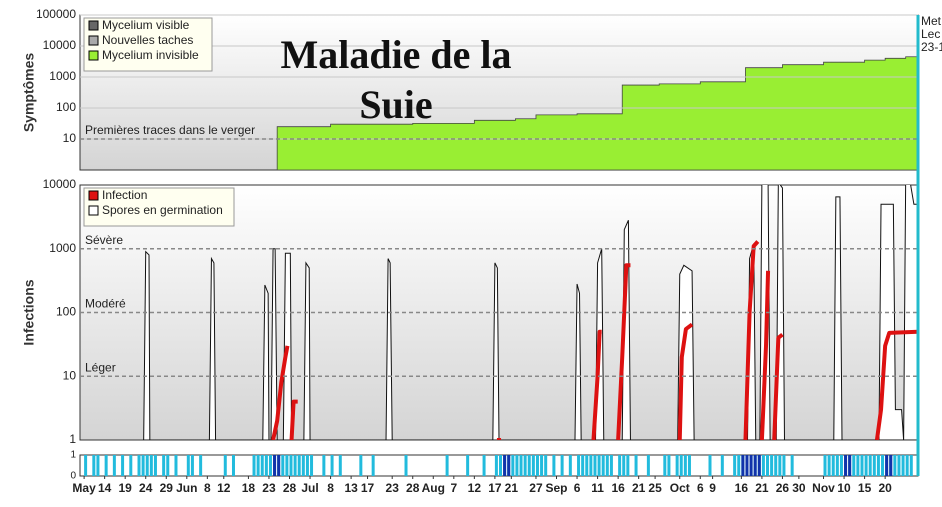  Describe the element at coordinates (62, 248) in the screenshot. I see `y-tick-label: 1000` at that location.